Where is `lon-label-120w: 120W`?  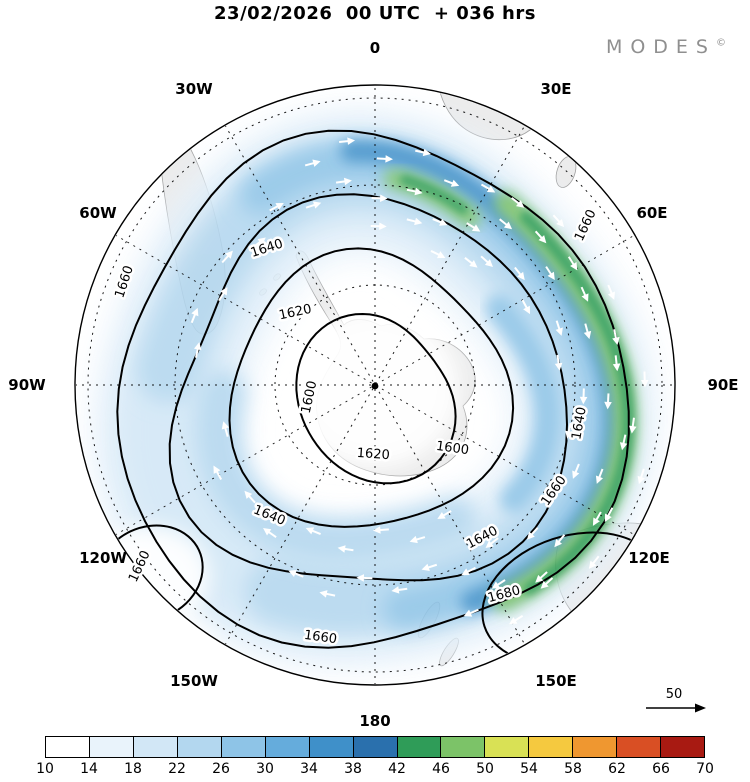
lon-label-120w: 120W is located at coordinates (103, 558).